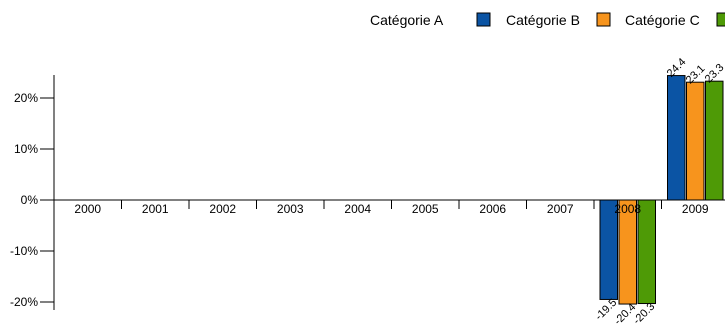 Image resolution: width=725 pixels, height=331 pixels. I want to click on x-tick-label: 2006, so click(492, 209).